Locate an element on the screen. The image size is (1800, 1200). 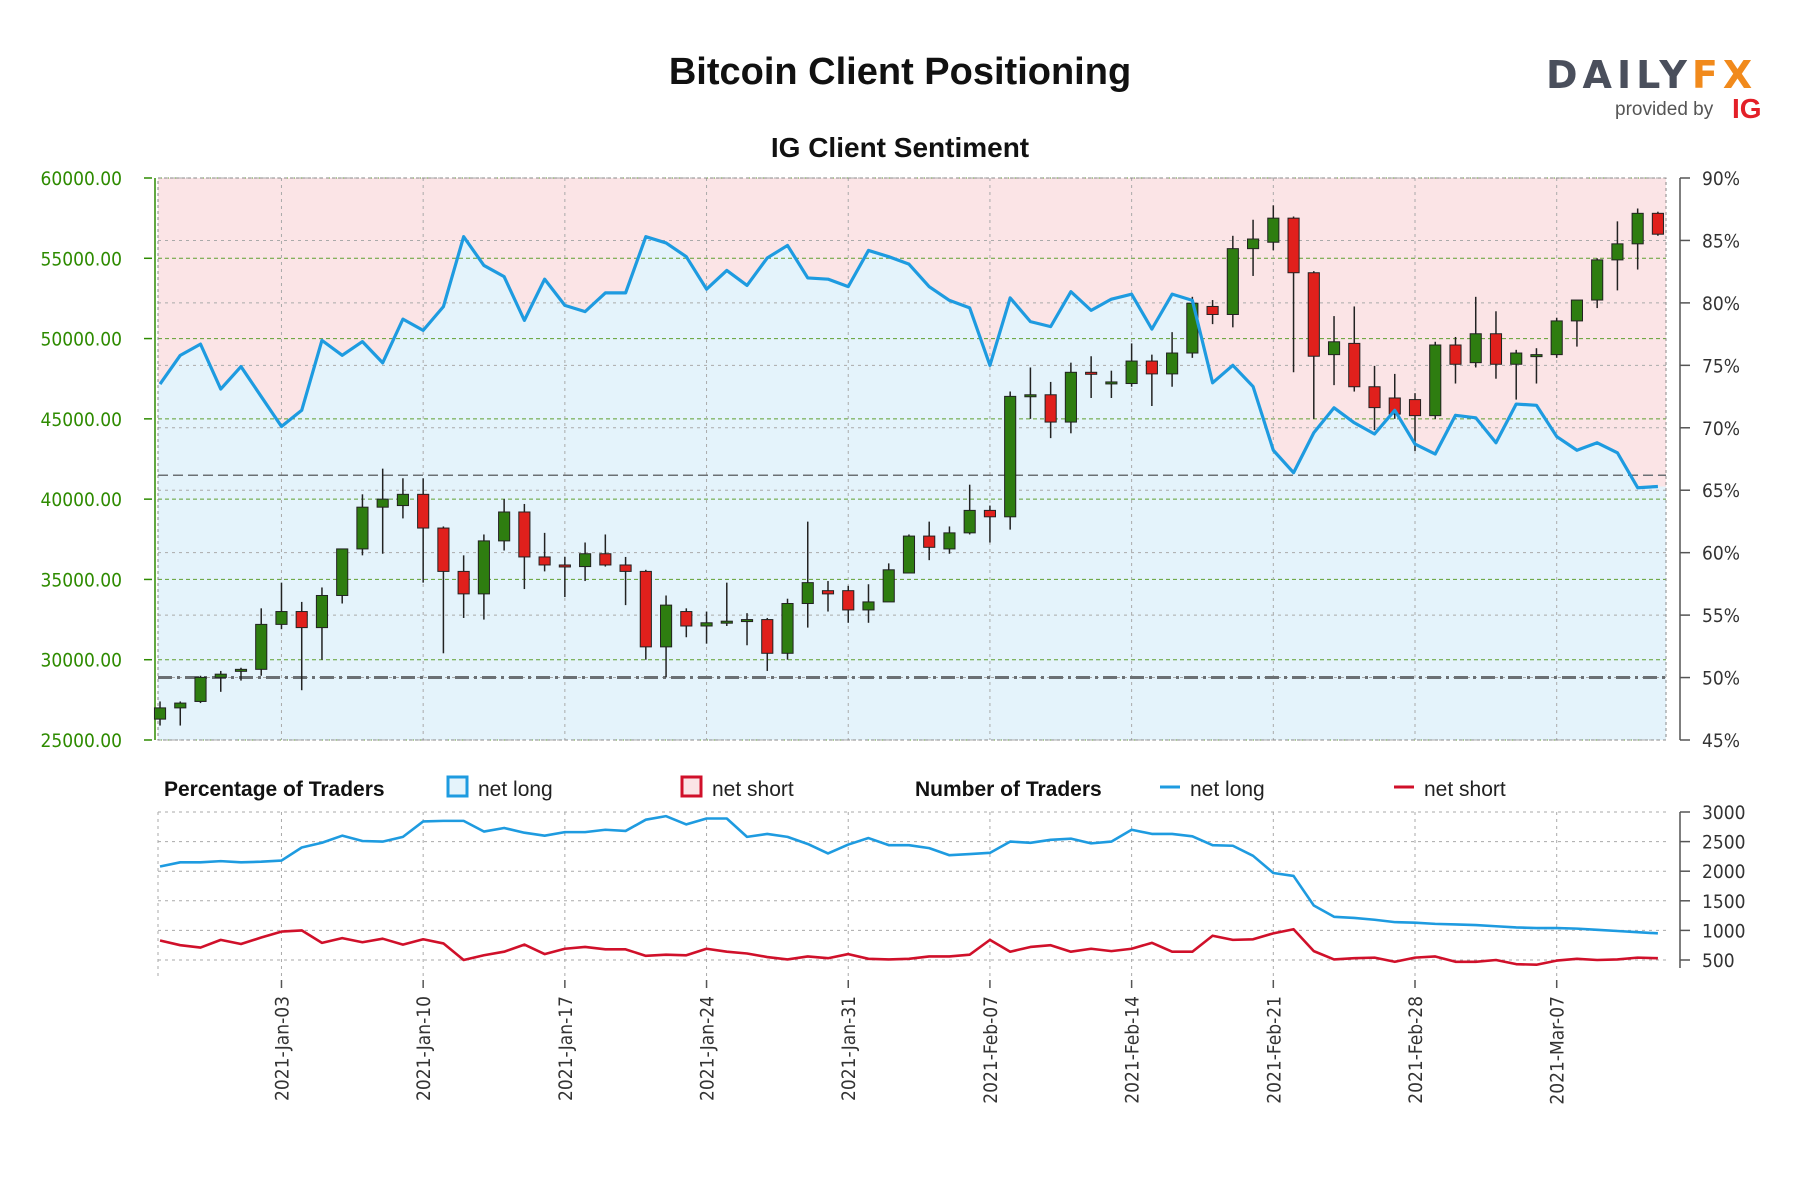
price-tick-label: 60000.00 is located at coordinates (81, 179).